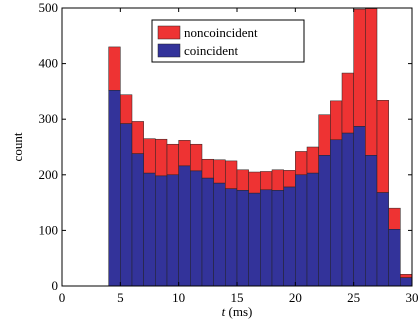 This screenshot has width=420, height=326. I want to click on x-tick-label: 25, so click(353, 297).